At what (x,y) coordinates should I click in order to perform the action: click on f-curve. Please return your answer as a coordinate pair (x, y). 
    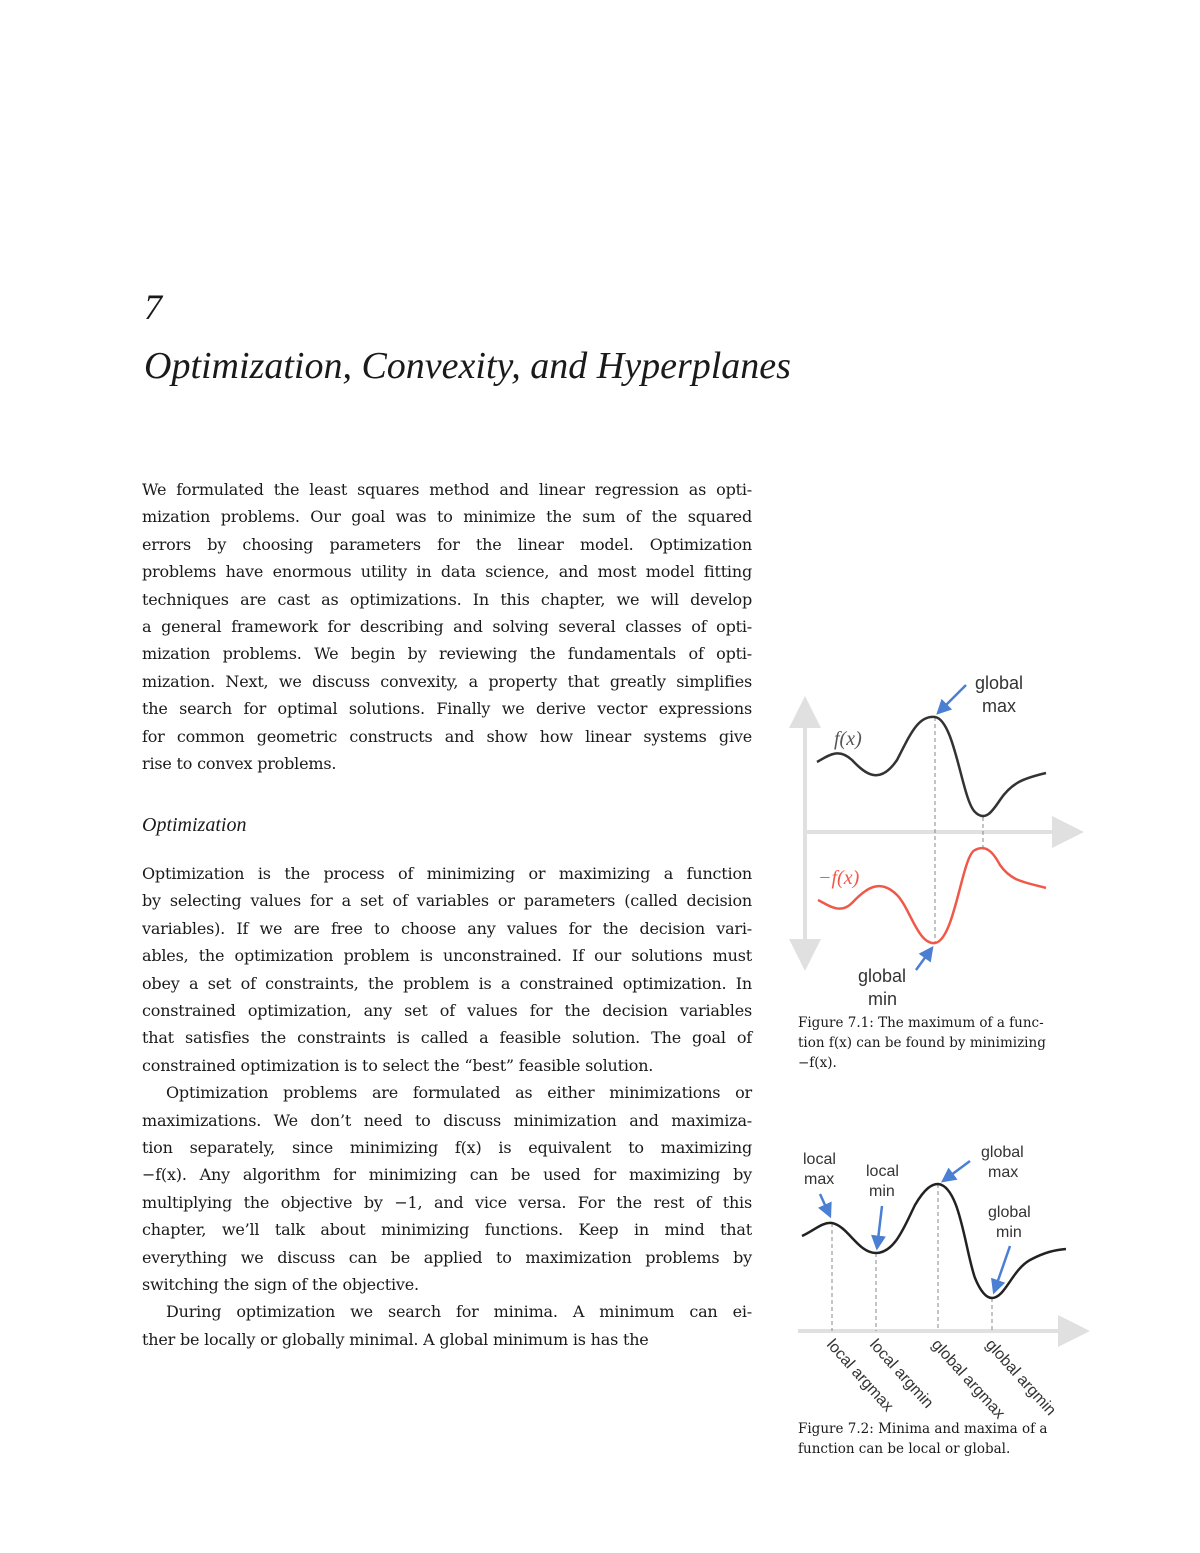
    Looking at the image, I should click on (931, 766).